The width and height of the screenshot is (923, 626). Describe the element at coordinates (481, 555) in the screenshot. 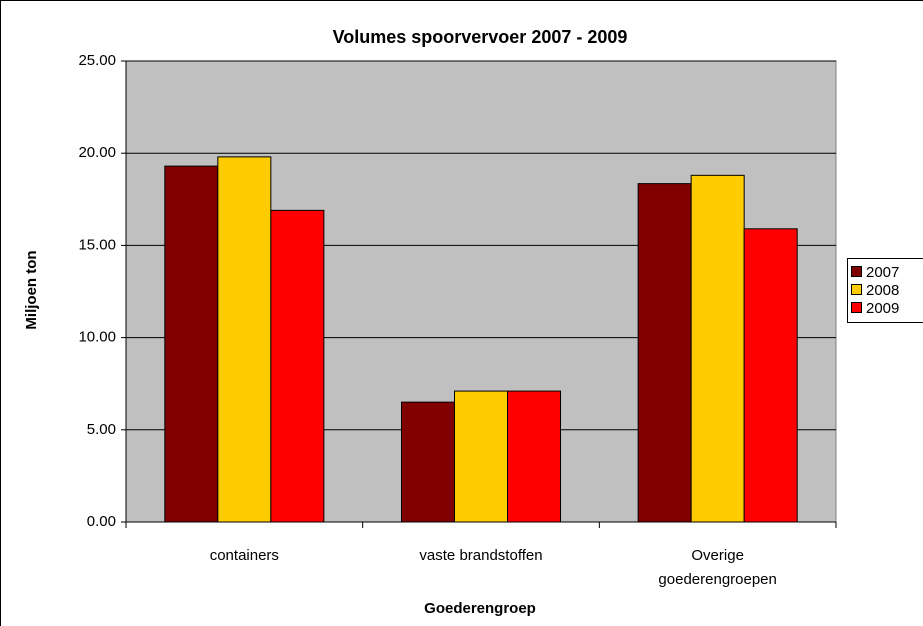

I see `x-tick-label: vaste brandstoffen` at that location.